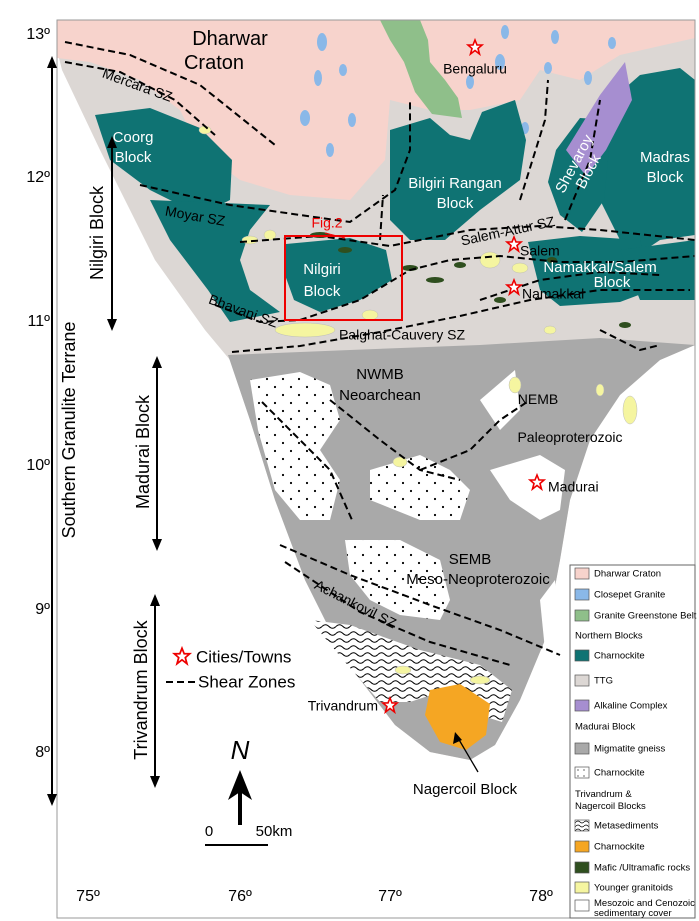 This screenshot has width=699, height=921. Describe the element at coordinates (182, 656) in the screenshot. I see `key-city-marker` at that location.